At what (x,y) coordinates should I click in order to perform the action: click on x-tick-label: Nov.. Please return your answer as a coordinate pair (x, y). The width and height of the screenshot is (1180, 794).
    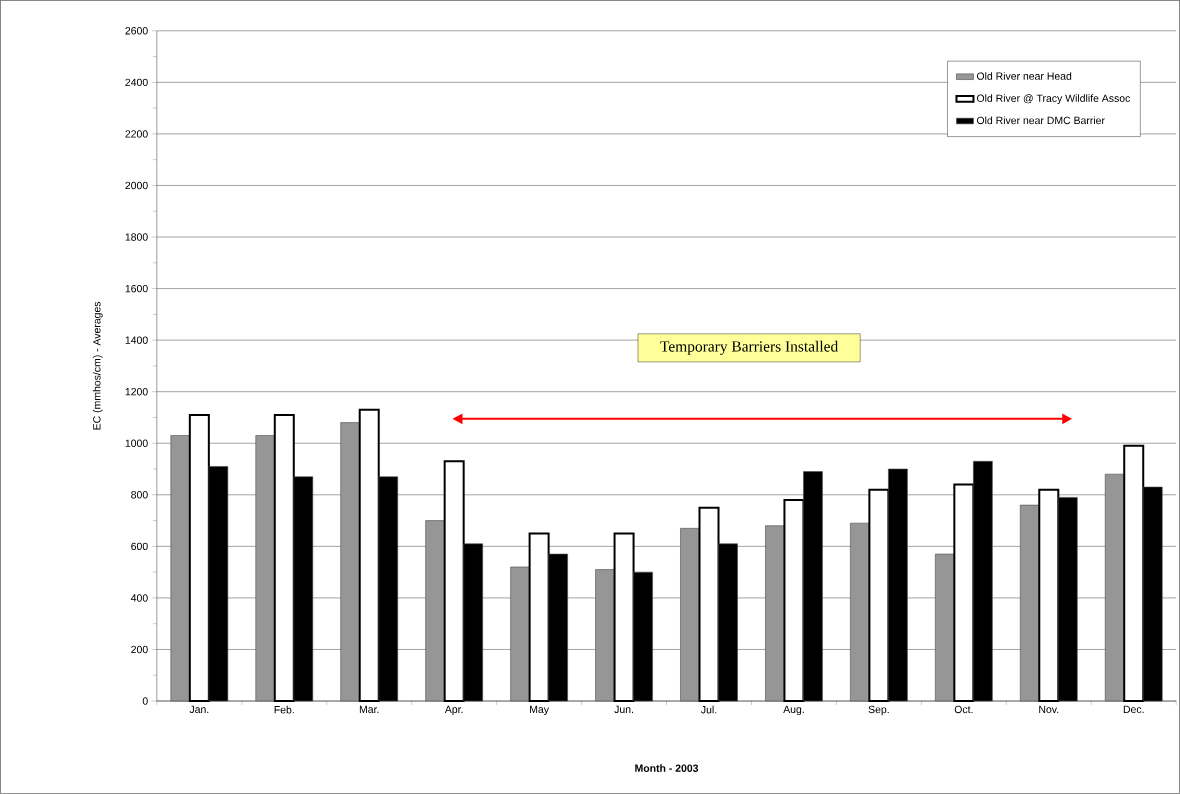
    Looking at the image, I should click on (1049, 709).